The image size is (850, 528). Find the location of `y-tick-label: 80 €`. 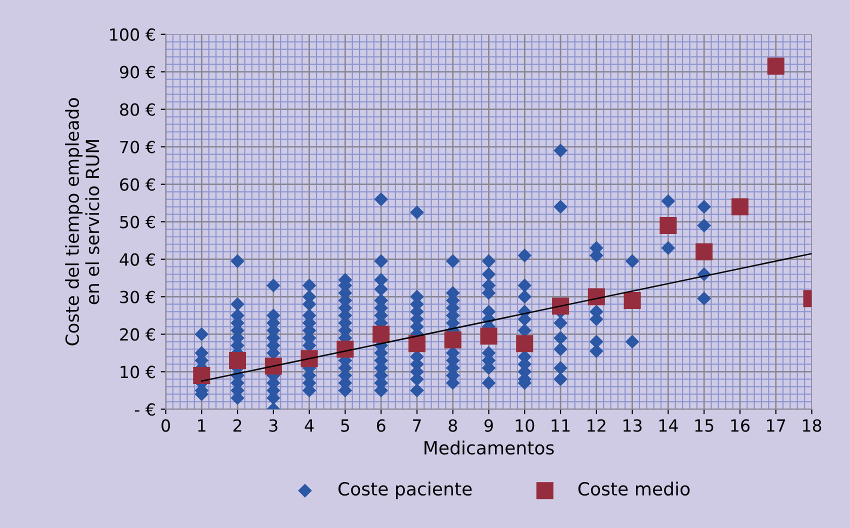

y-tick-label: 80 € is located at coordinates (137, 109).